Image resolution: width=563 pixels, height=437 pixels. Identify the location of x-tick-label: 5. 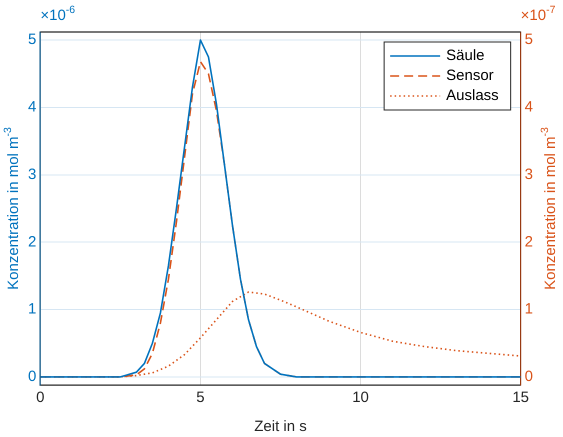
(200, 397).